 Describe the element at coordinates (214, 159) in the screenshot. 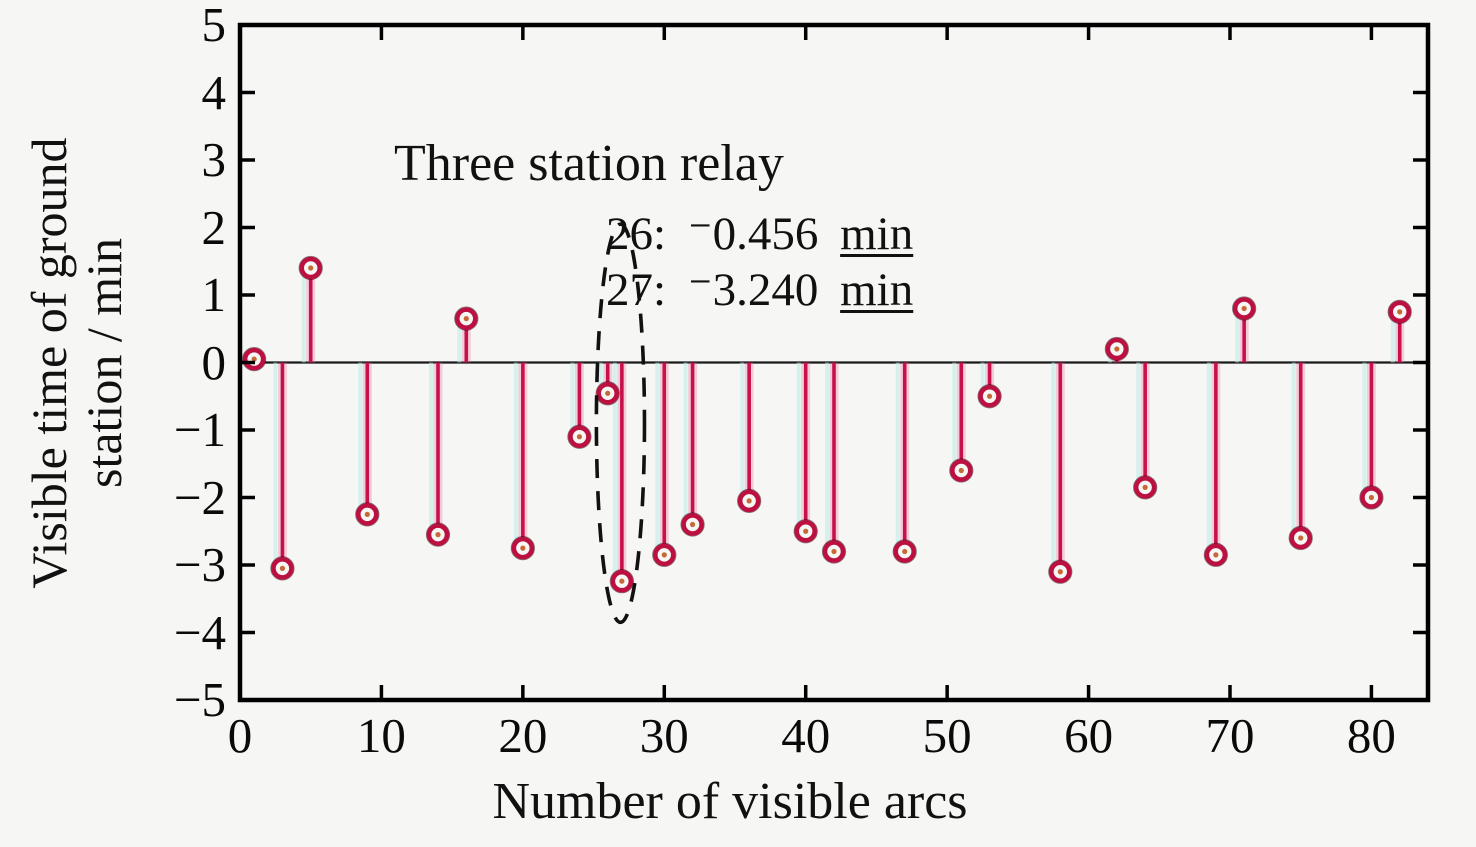

I see `y-tick-label-3: 3` at that location.